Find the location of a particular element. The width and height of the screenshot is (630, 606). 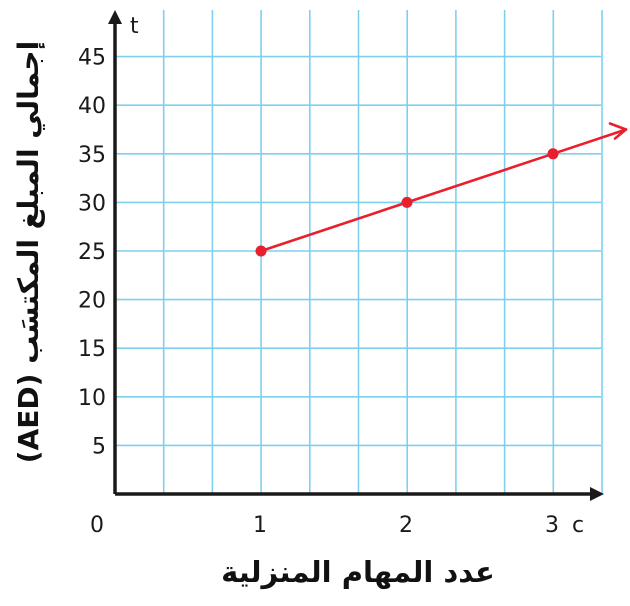

series is located at coordinates (441, 189).